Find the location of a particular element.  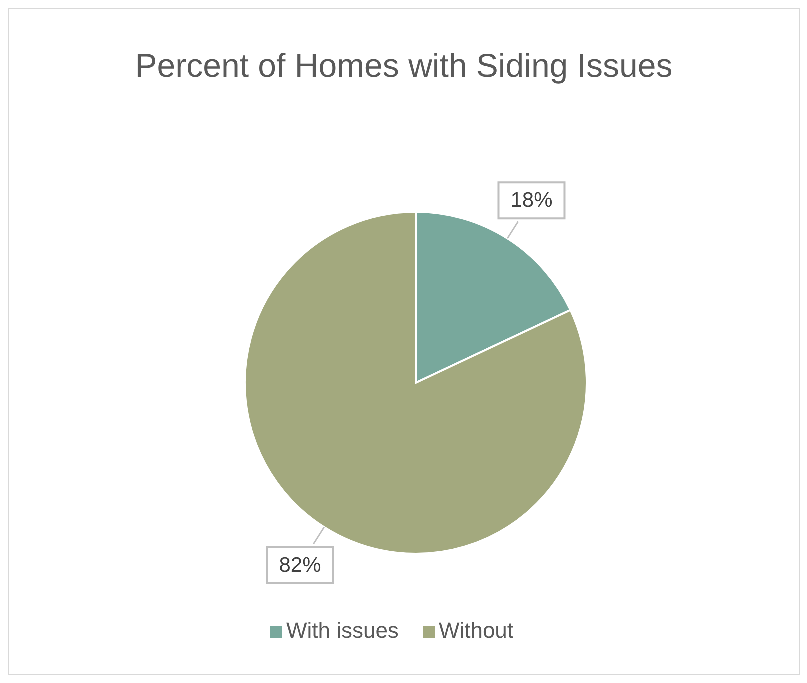

legend-label: With issues is located at coordinates (342, 630).